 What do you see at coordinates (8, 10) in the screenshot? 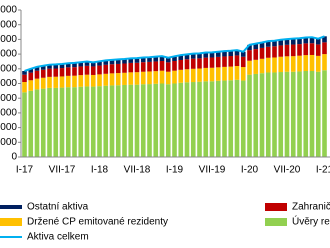
I see `y-tick-label: 10 000` at bounding box center [8, 10].